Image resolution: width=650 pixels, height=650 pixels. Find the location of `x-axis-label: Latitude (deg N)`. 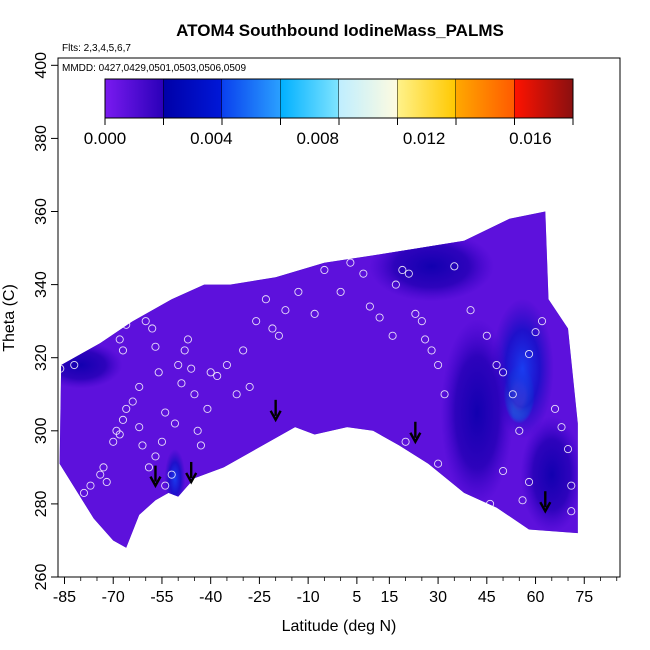

x-axis-label: Latitude (deg N) is located at coordinates (339, 626).